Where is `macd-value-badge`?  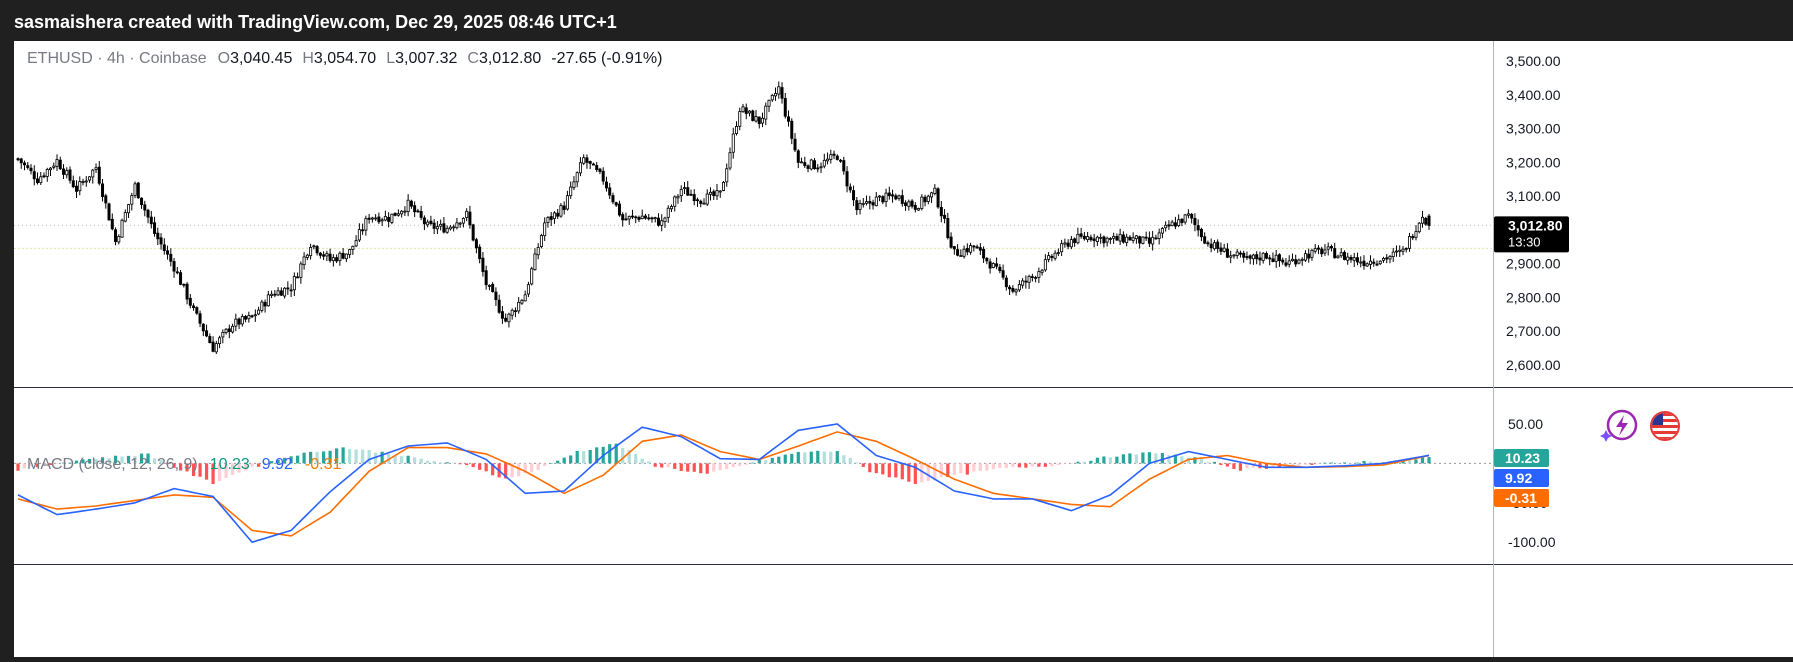
macd-value-badge is located at coordinates (1521, 458).